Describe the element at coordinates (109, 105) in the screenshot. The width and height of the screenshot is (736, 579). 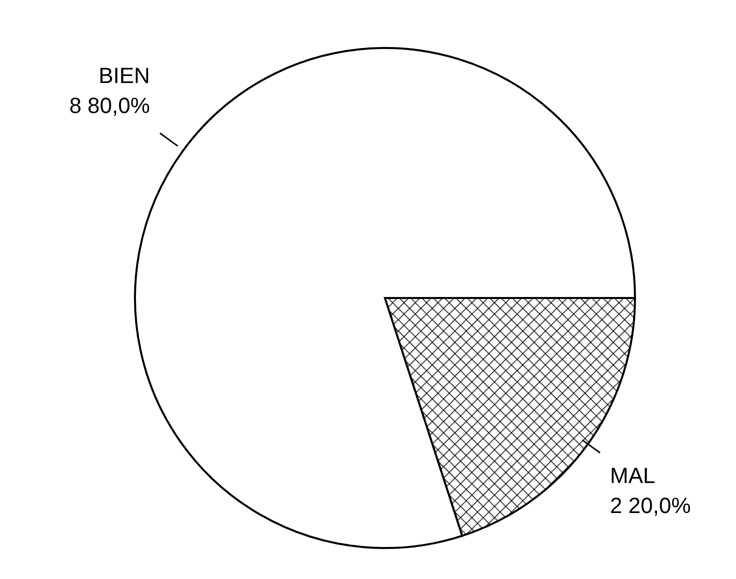
I see `data-label: 8 80,0%` at that location.